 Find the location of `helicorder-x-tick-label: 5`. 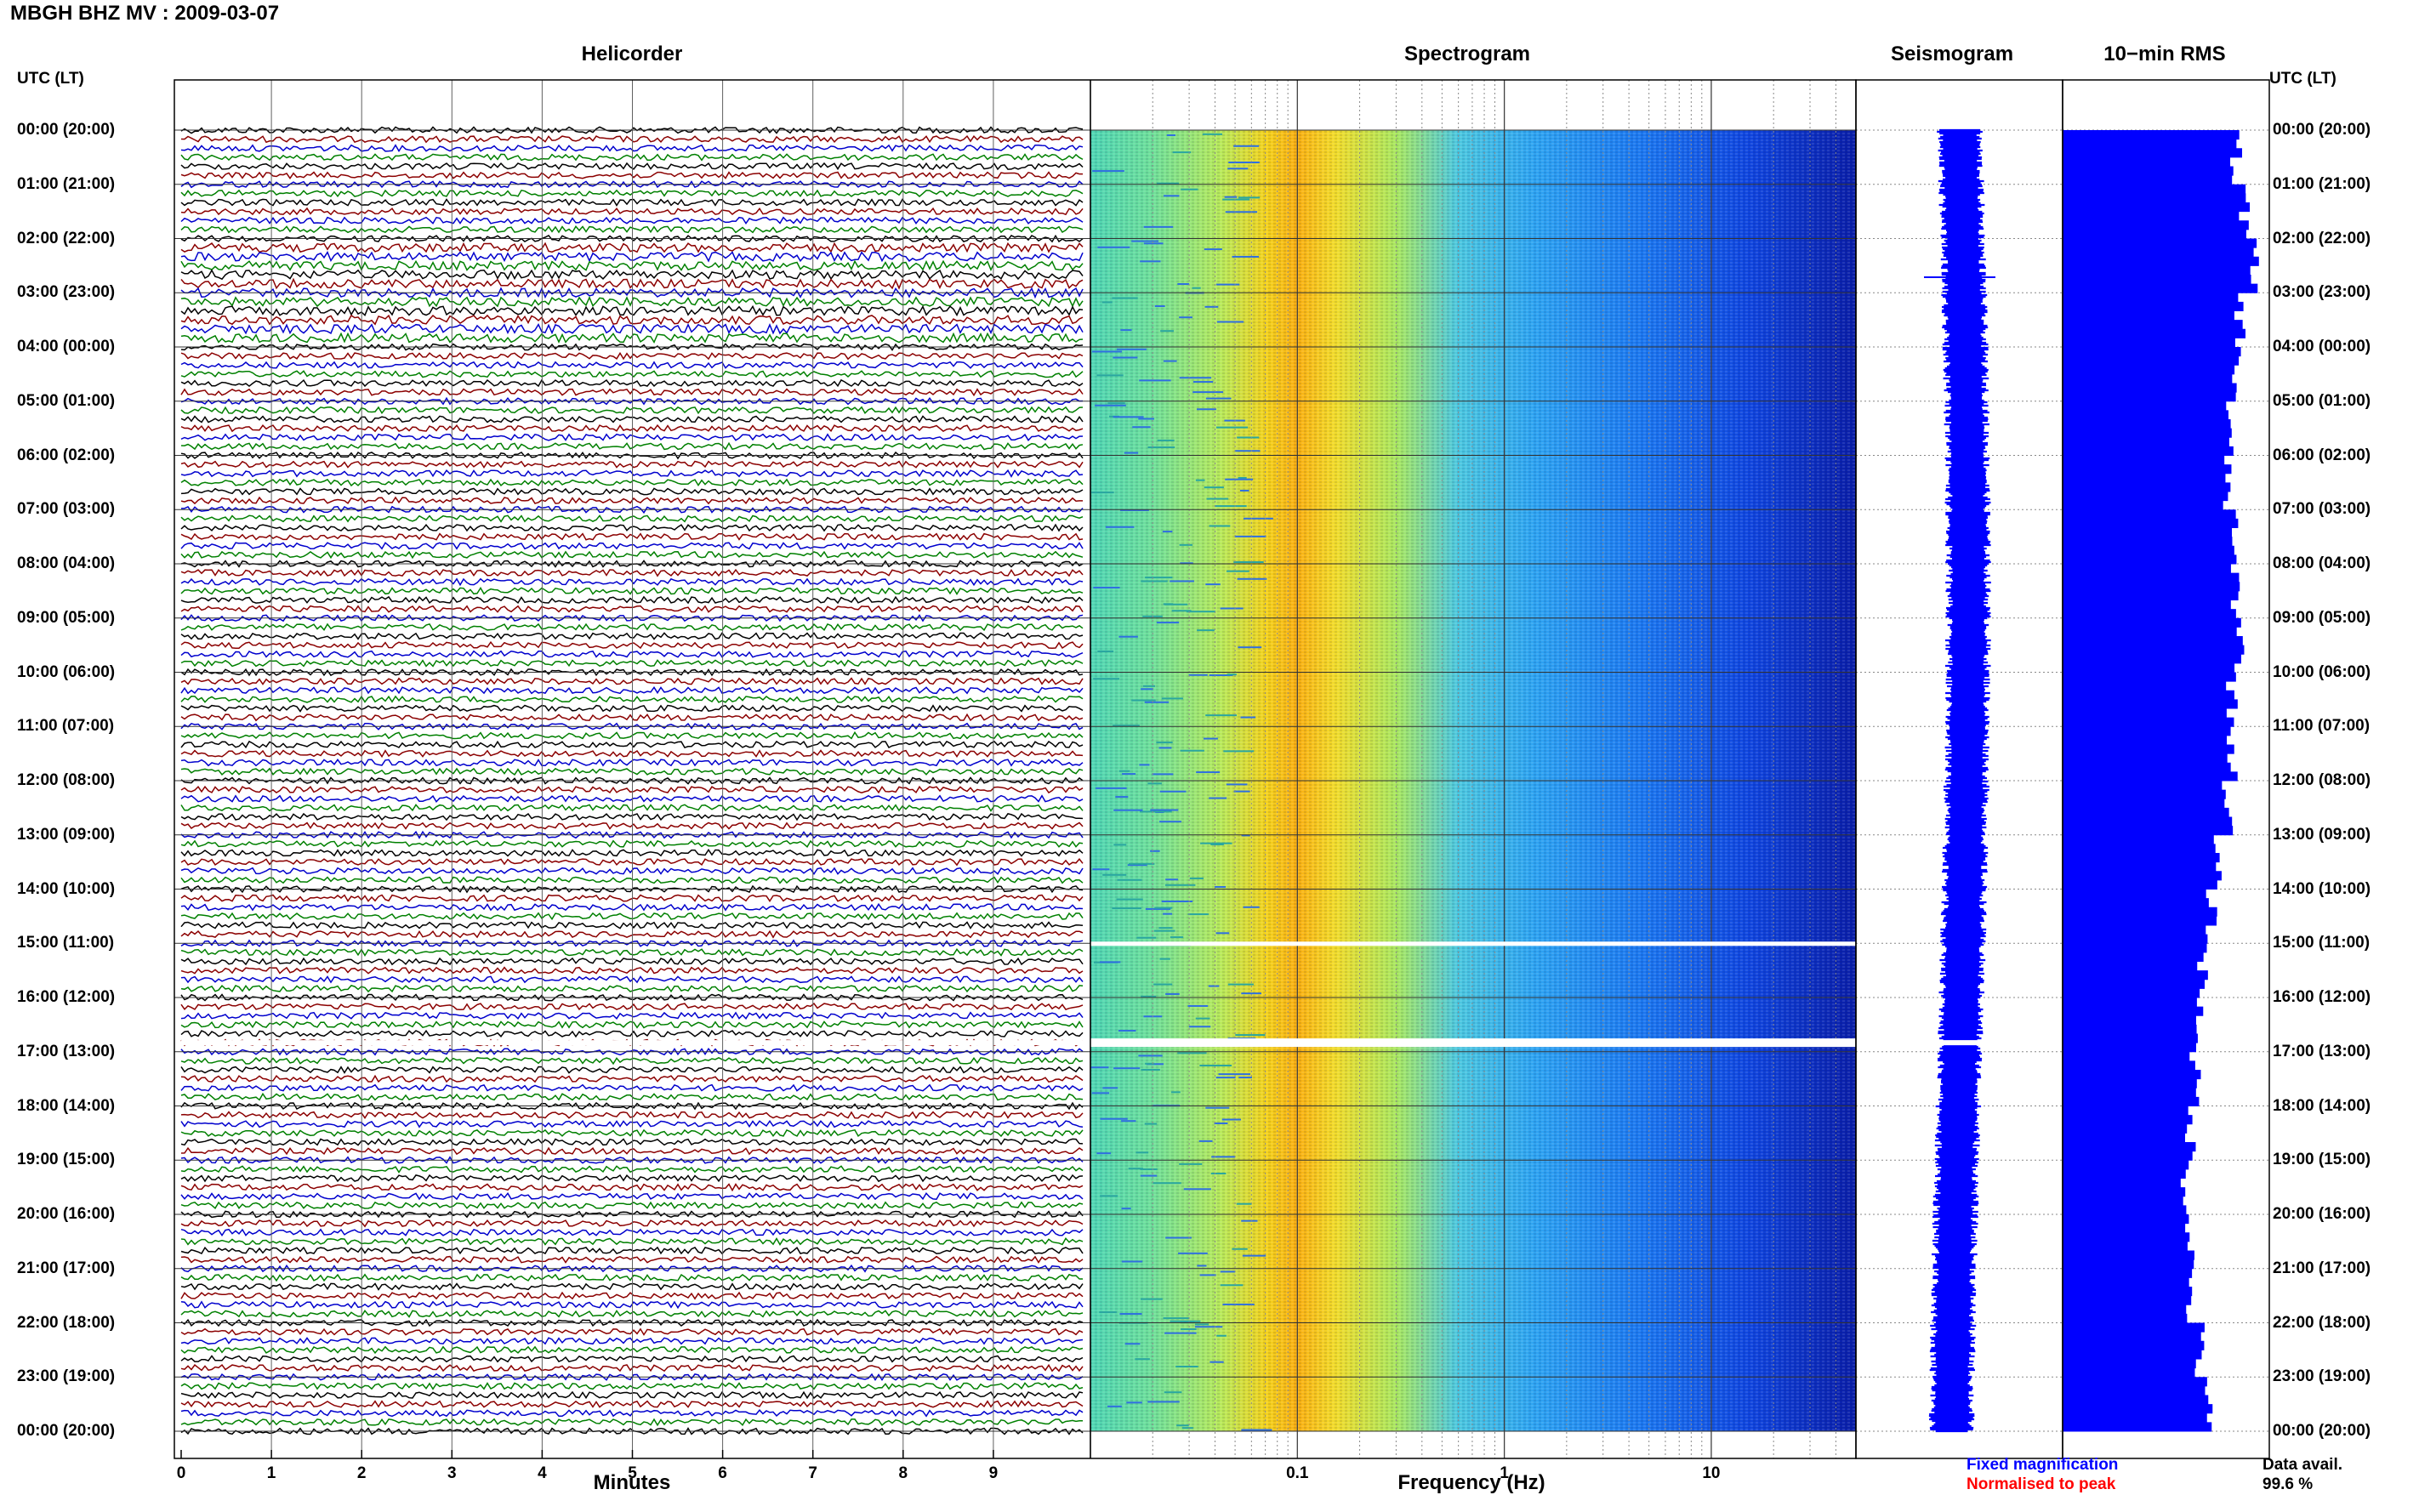

helicorder-x-tick-label: 5 is located at coordinates (632, 1473).